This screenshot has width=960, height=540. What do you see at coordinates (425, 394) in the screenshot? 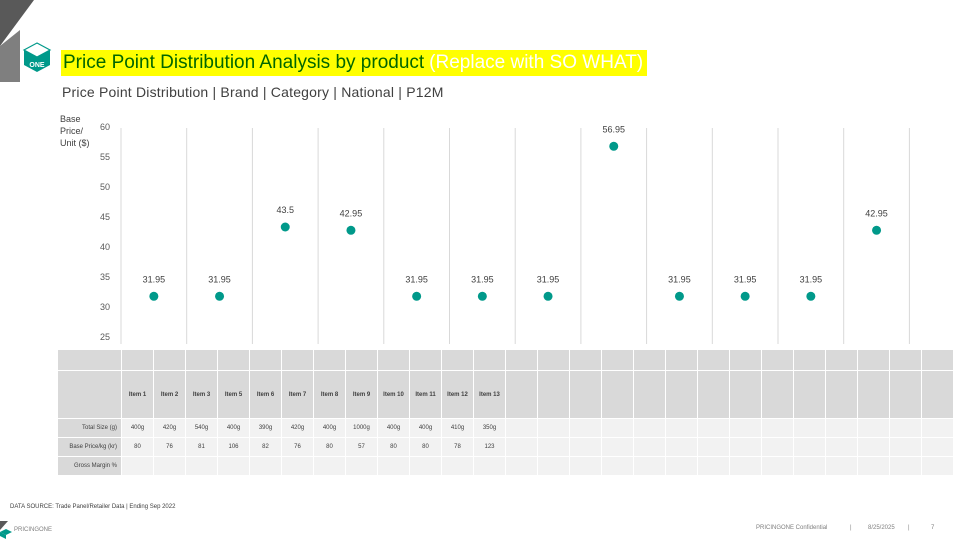
I see `item-header: Item 11` at bounding box center [425, 394].